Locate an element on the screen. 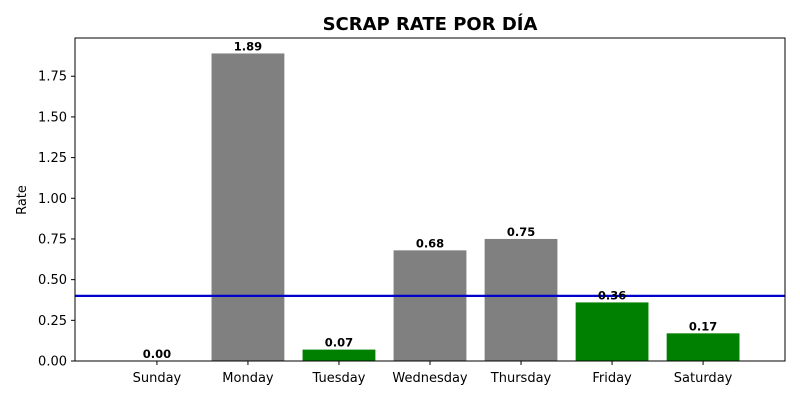  y-tick-label: 0.50 is located at coordinates (52, 280).